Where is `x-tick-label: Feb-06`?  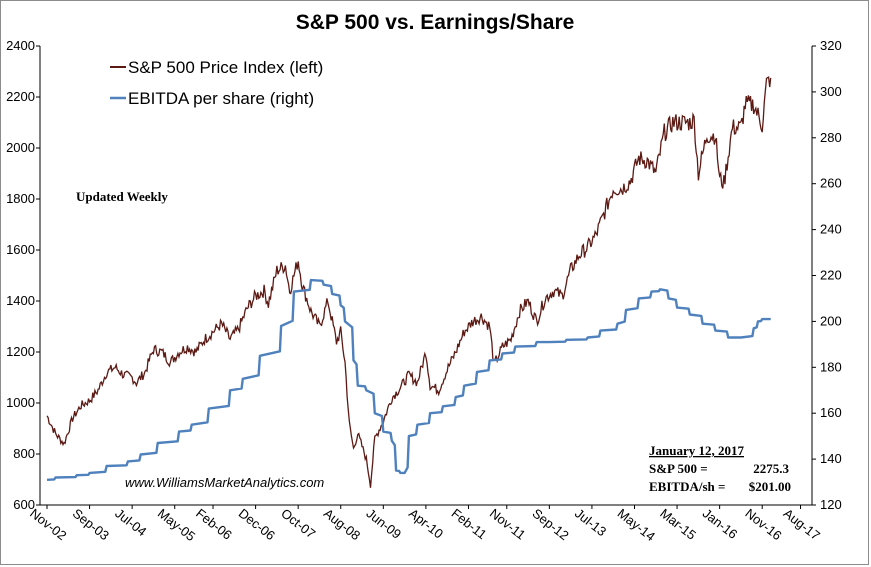
x-tick-label: Feb-06 is located at coordinates (214, 524).